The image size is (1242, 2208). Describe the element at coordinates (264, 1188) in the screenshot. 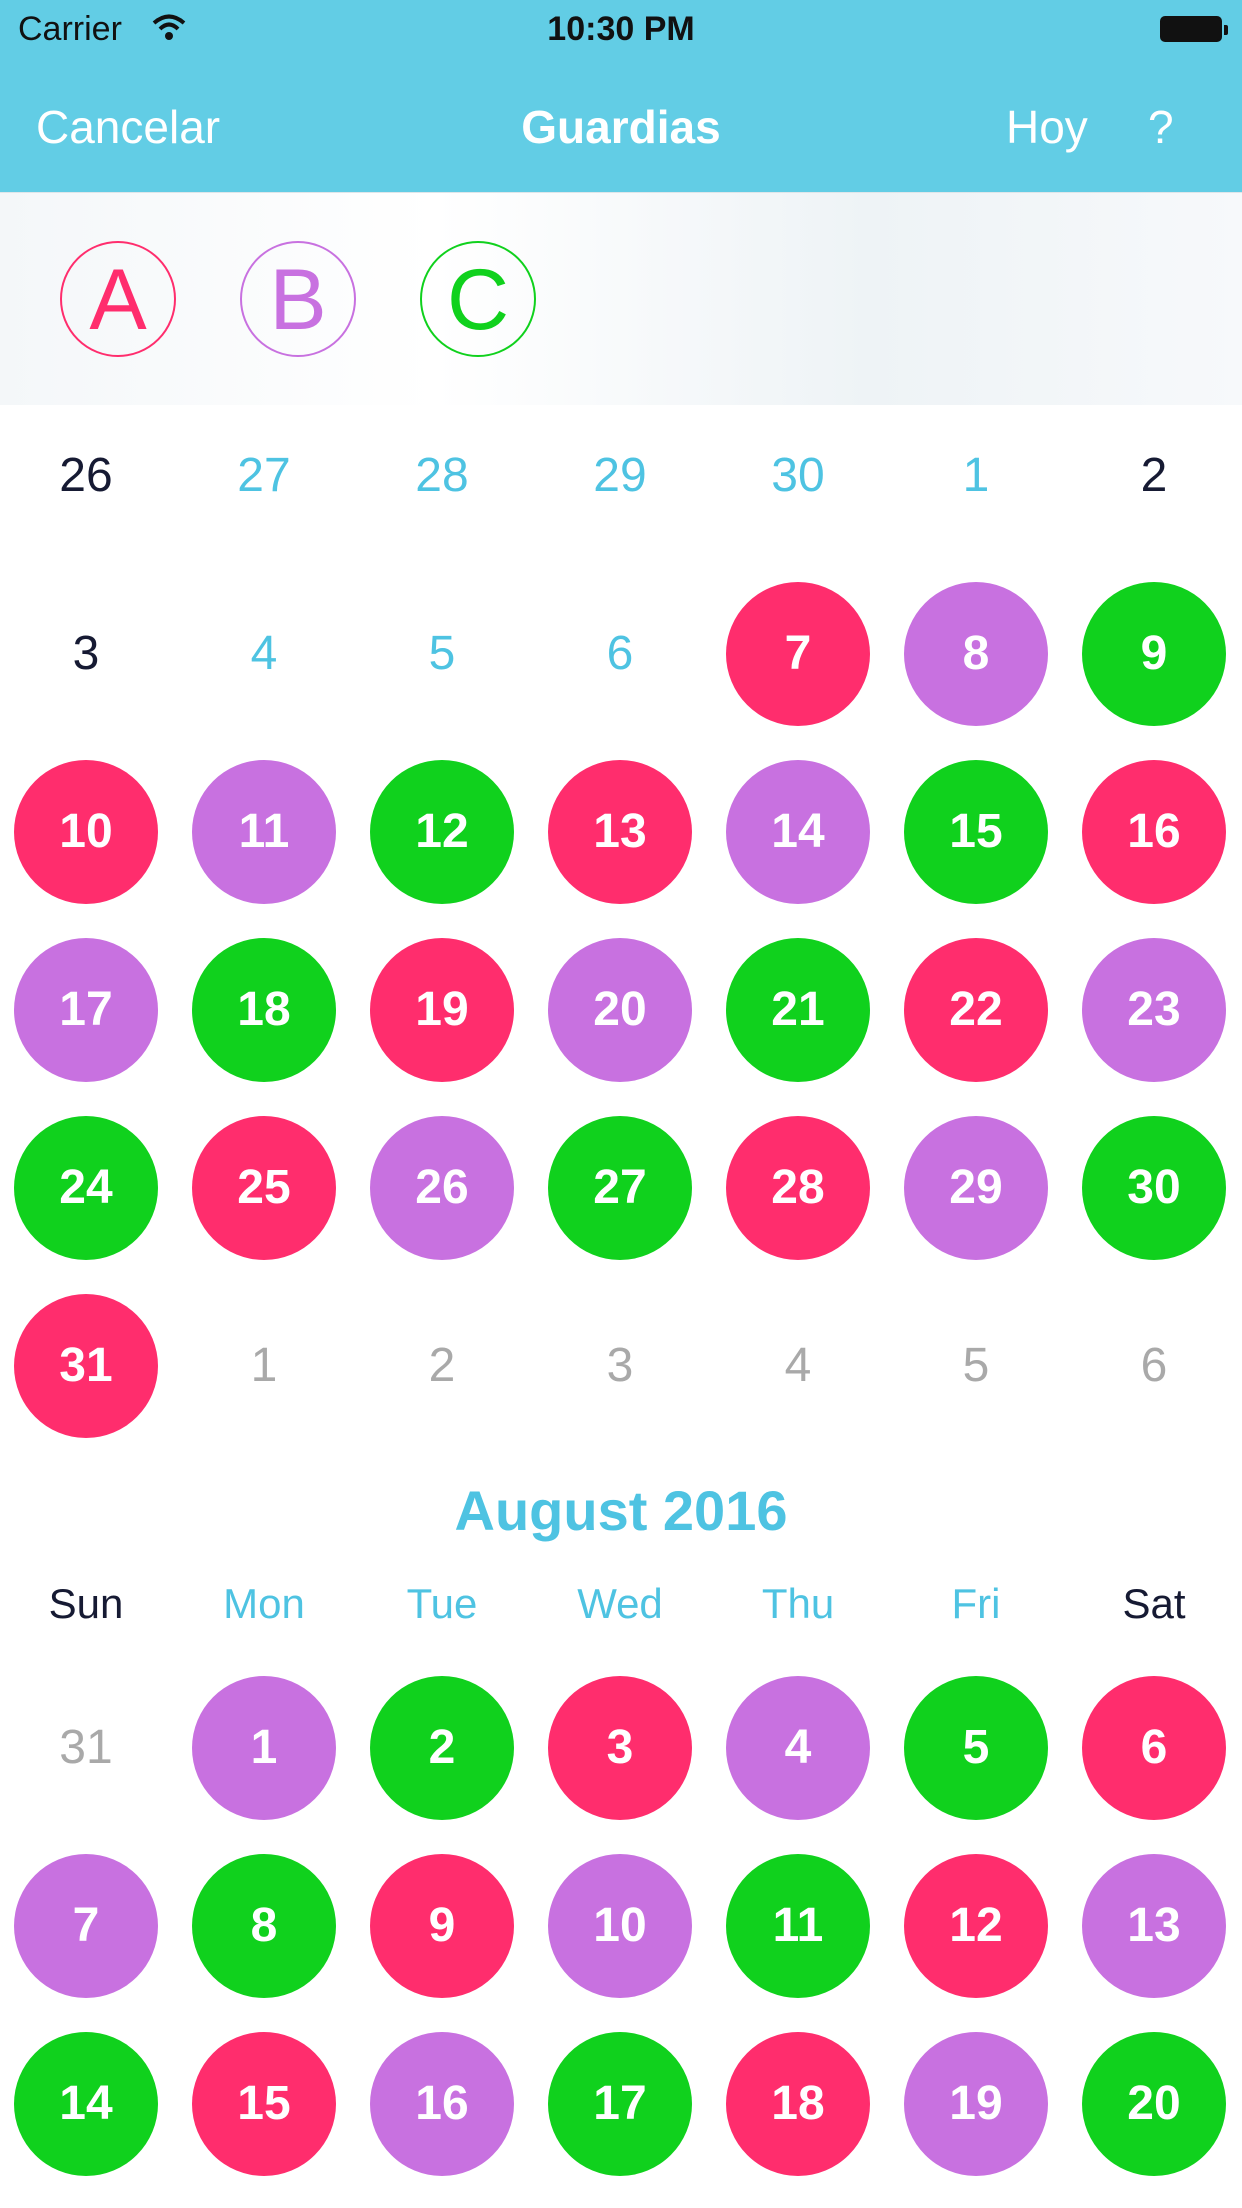

I see `calendar-day: 25` at that location.